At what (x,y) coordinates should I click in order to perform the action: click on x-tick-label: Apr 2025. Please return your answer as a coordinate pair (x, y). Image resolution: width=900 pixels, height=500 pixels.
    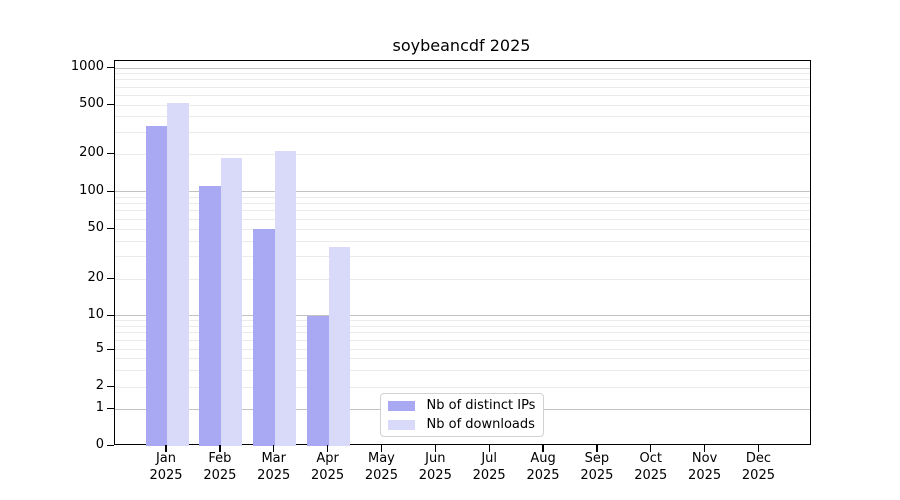
    Looking at the image, I should click on (328, 467).